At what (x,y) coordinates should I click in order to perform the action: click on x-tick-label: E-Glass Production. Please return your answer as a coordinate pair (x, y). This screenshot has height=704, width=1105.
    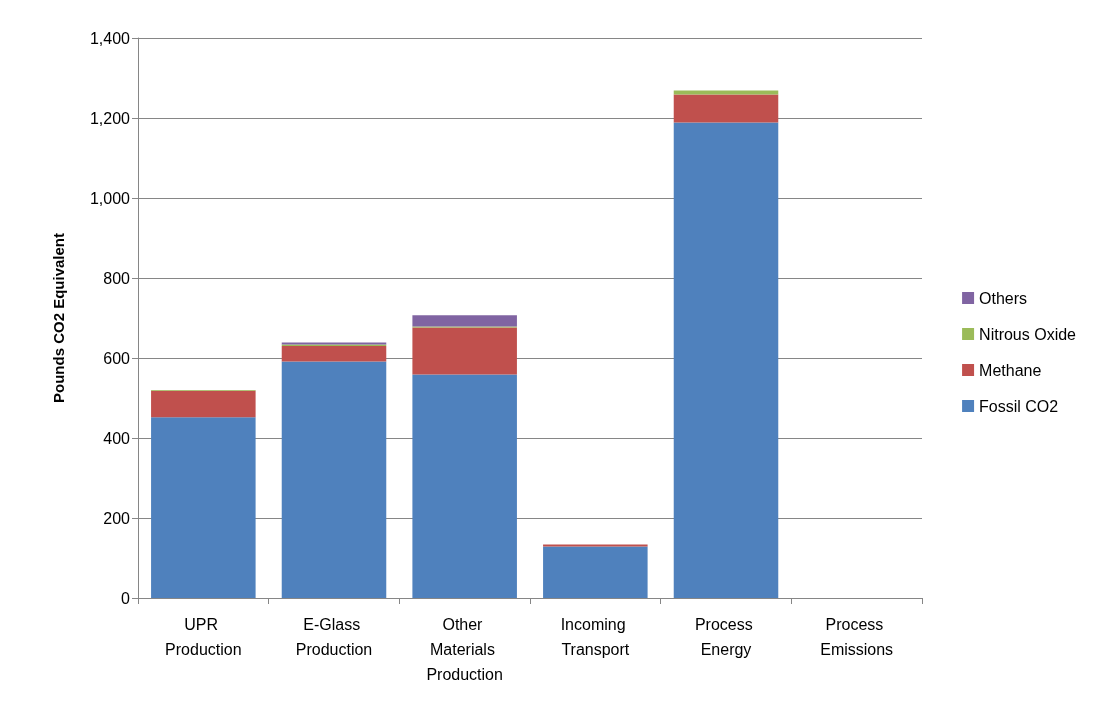
    Looking at the image, I should click on (334, 637).